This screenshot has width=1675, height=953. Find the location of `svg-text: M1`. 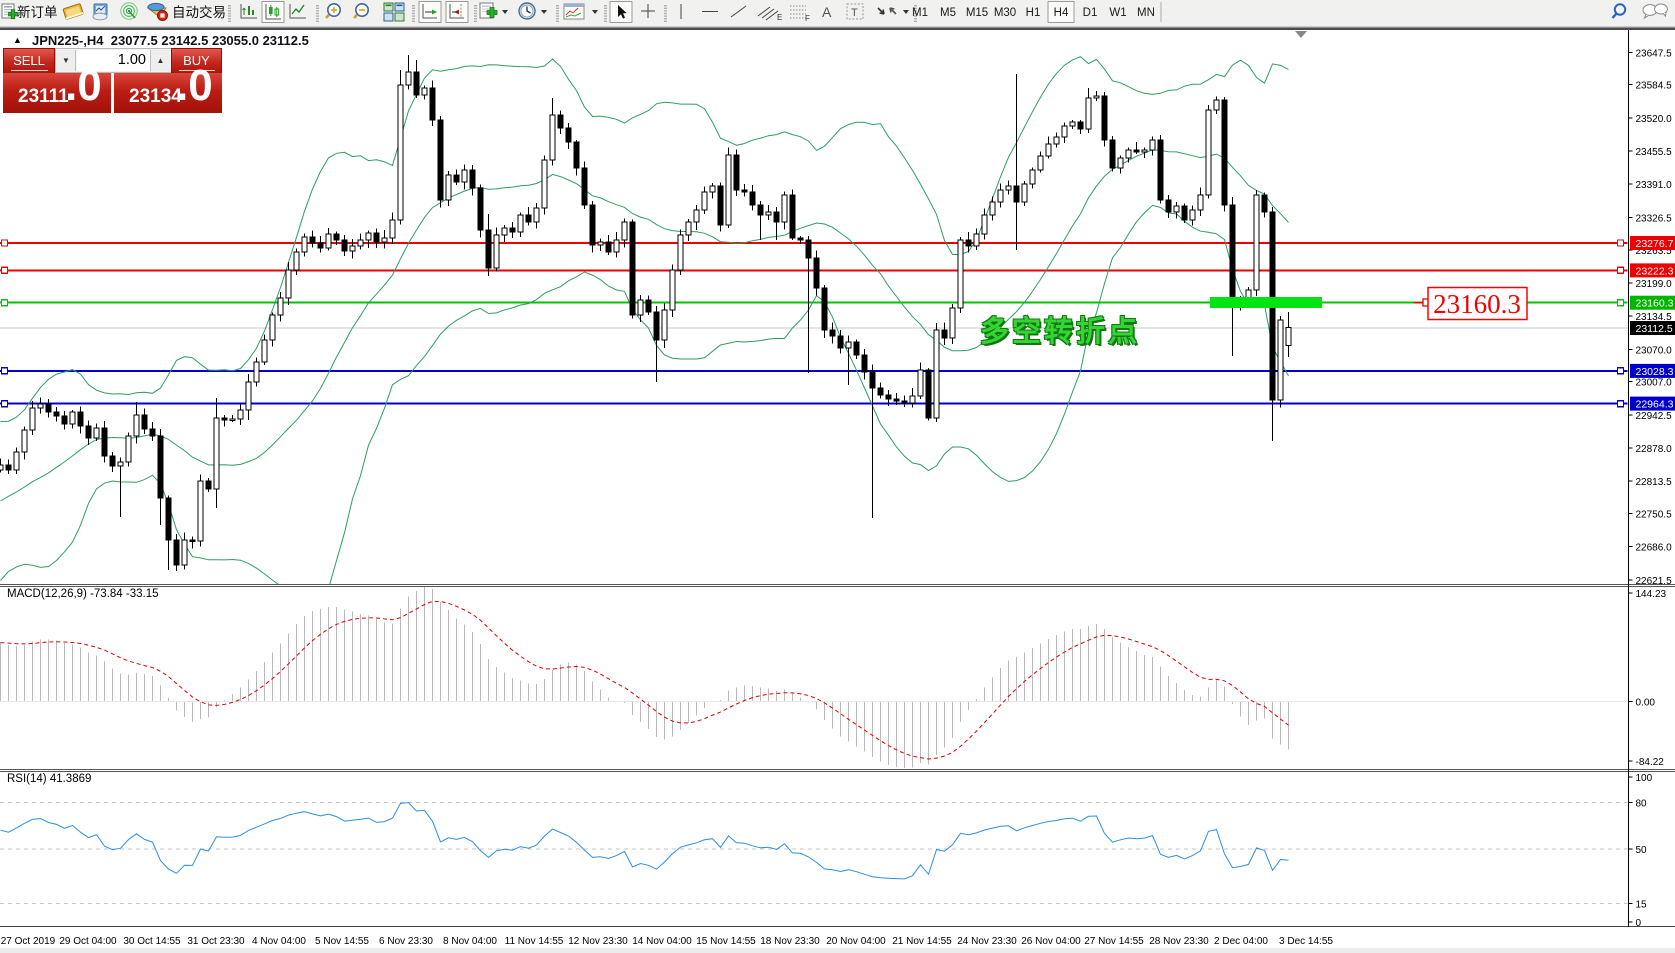

svg-text: M1 is located at coordinates (920, 13).